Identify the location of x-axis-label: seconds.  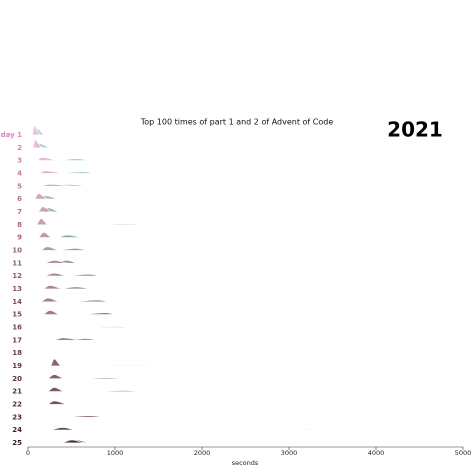
(245, 463).